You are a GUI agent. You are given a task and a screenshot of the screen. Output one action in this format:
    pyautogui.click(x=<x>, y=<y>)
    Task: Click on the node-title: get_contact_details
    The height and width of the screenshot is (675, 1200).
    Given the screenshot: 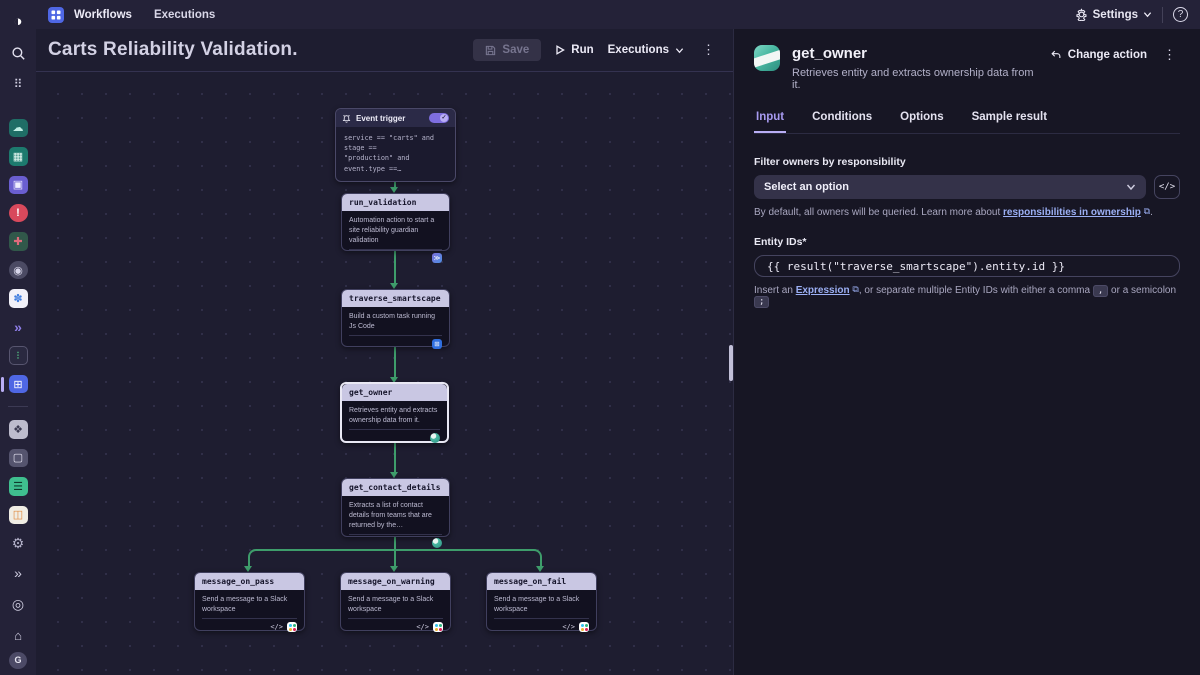 What is the action you would take?
    pyautogui.click(x=395, y=487)
    